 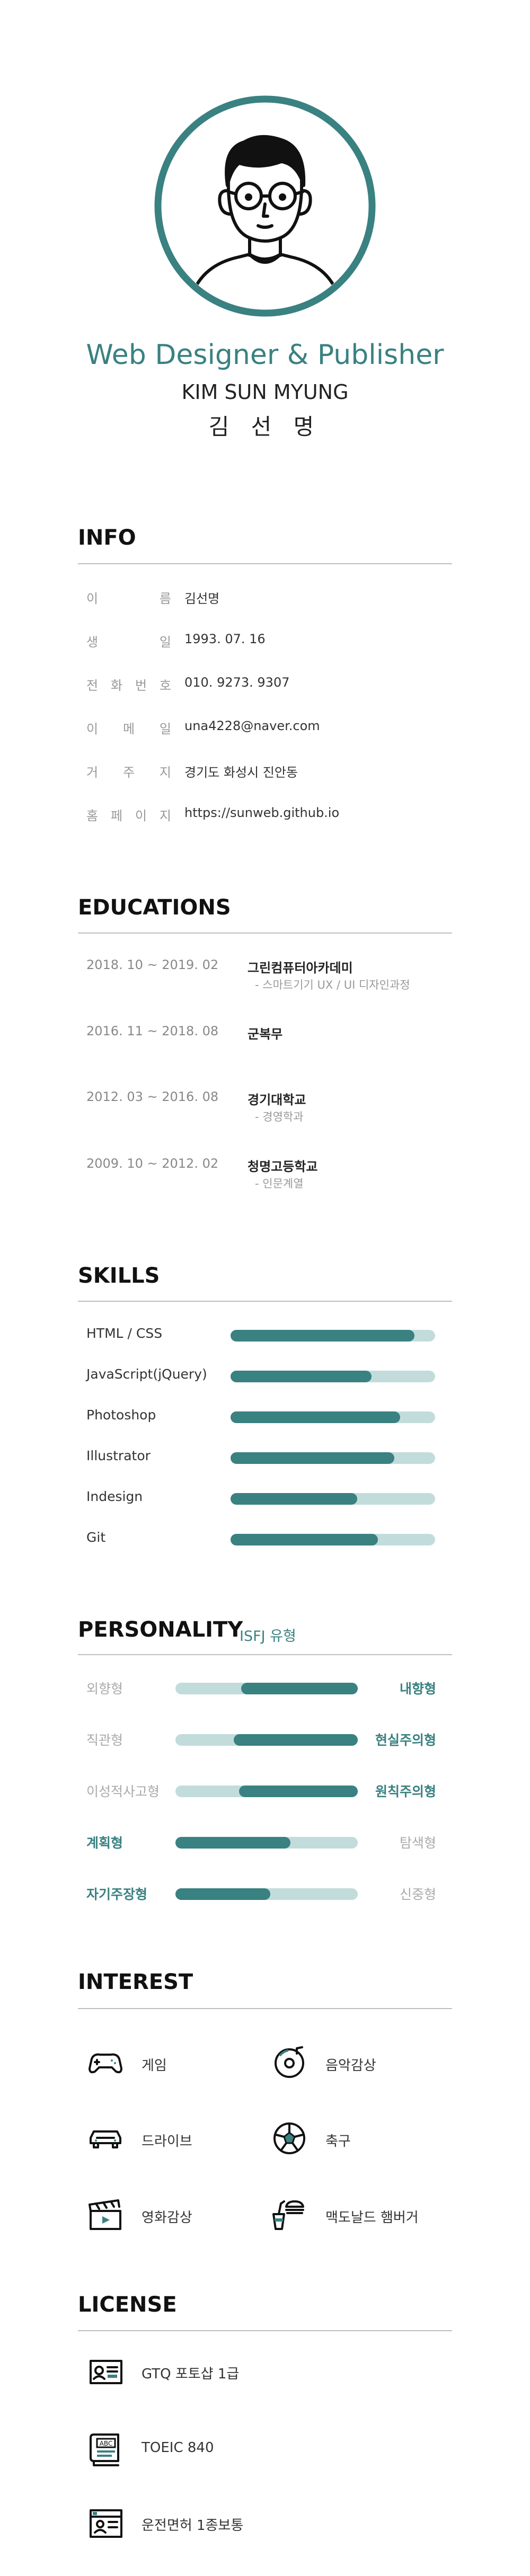 I want to click on education-detail: - 스마트기기 UX / UI 디자인과정, so click(x=332, y=985).